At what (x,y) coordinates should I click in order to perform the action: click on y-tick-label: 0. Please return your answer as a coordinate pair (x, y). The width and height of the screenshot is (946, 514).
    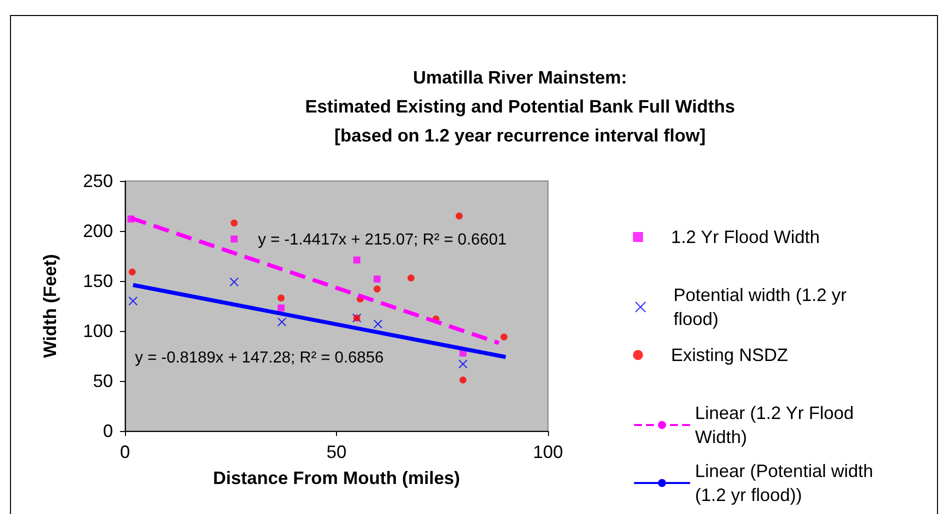
    Looking at the image, I should click on (107, 431).